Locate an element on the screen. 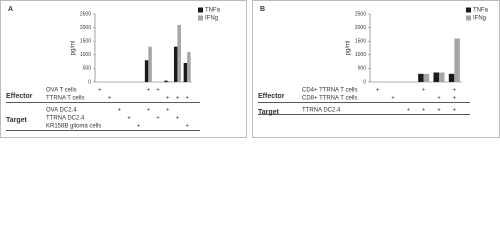 This screenshot has width=500, height=240. panel-title: B is located at coordinates (262, 9).